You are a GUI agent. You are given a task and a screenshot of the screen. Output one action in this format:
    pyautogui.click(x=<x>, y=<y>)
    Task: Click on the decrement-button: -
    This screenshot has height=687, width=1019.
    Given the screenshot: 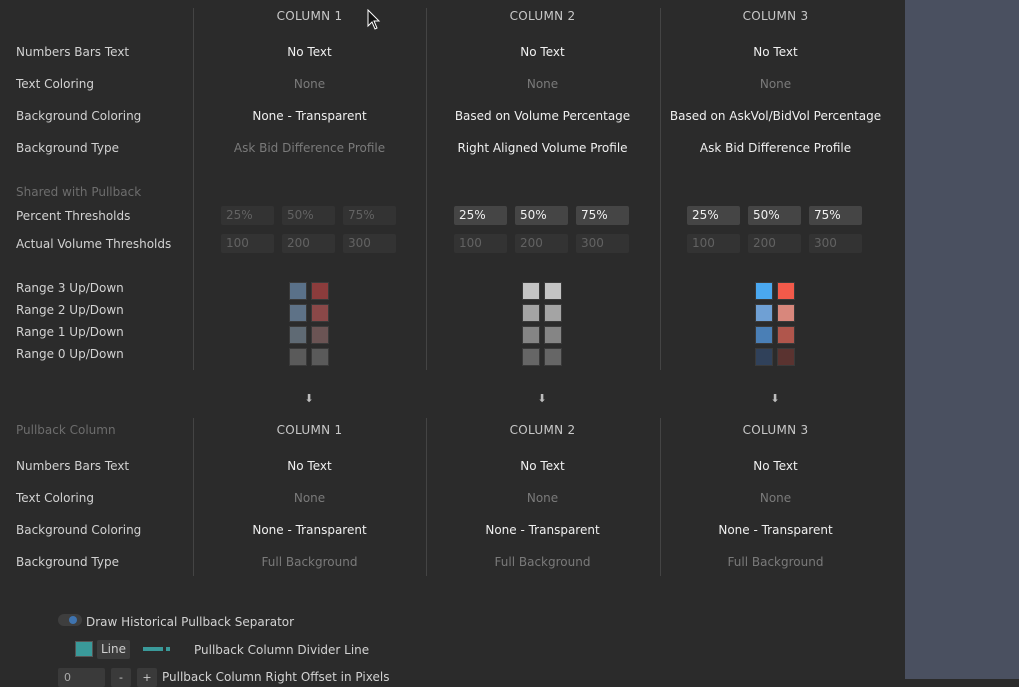 What is the action you would take?
    pyautogui.click(x=121, y=677)
    